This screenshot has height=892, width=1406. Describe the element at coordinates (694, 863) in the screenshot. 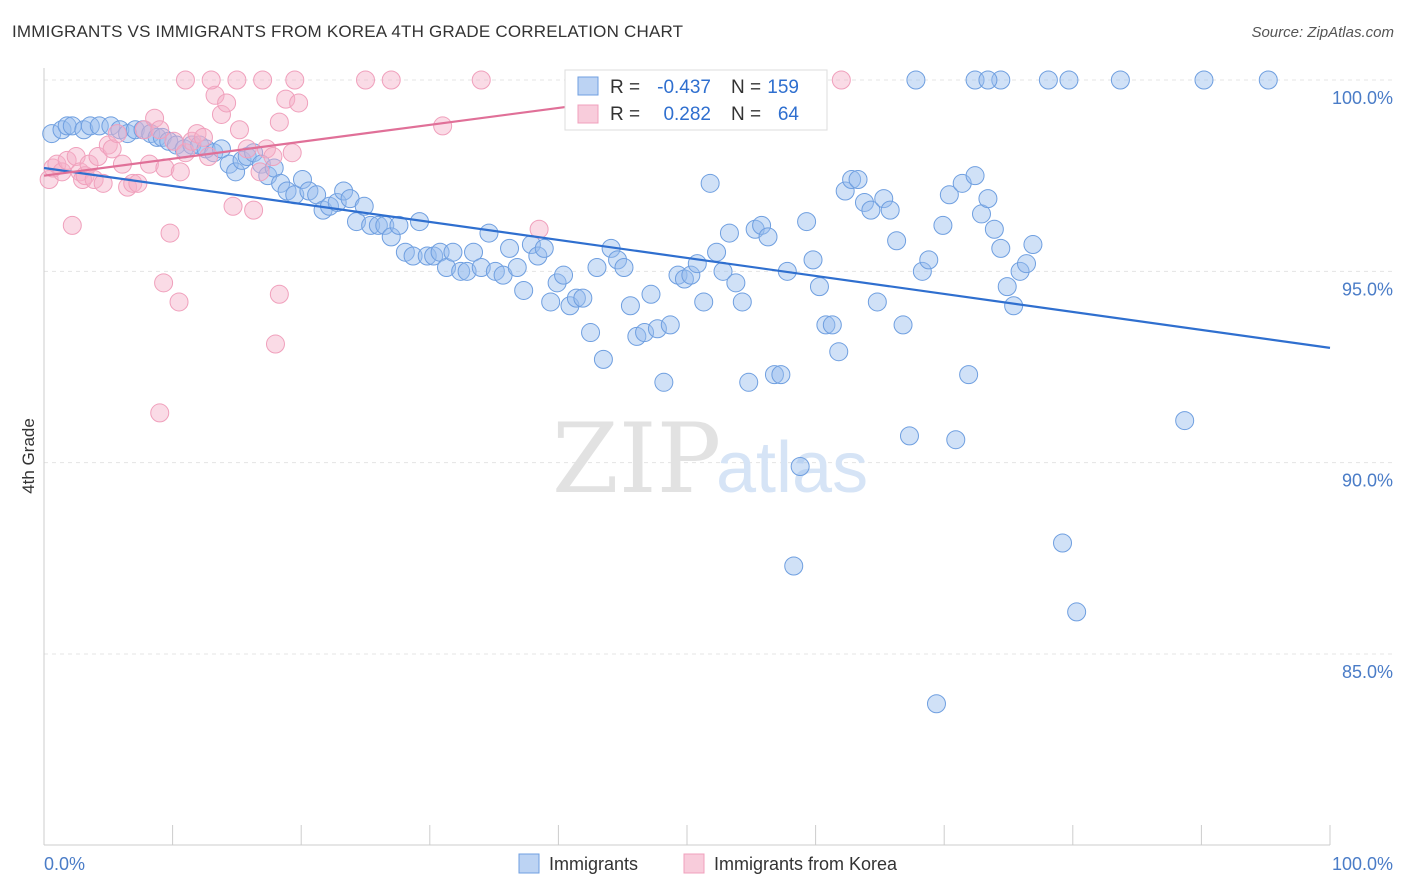

I see `legend-swatch-korea` at that location.